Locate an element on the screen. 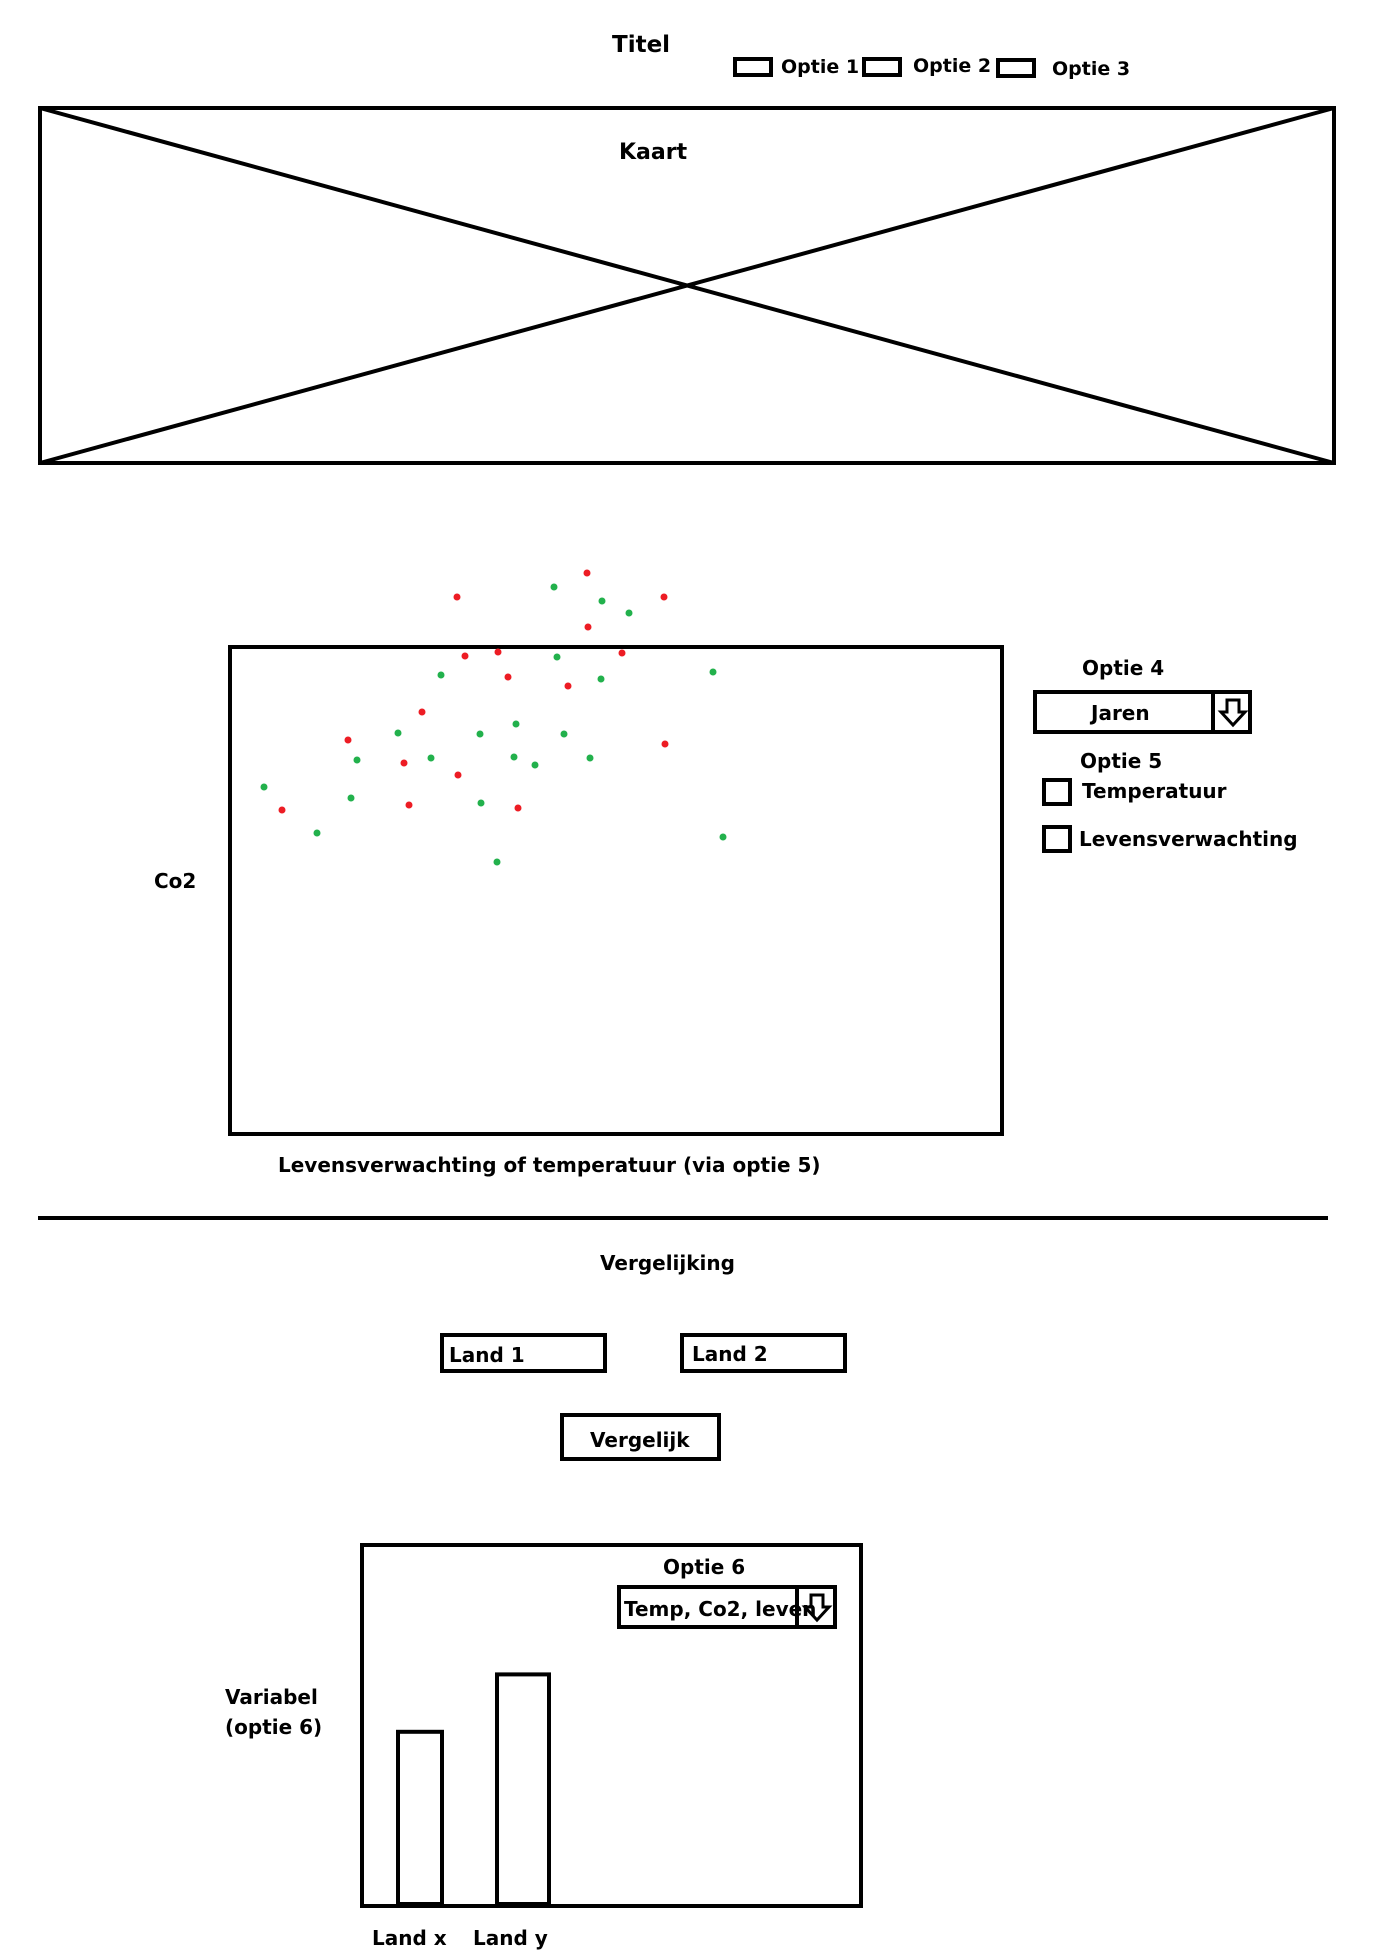 This screenshot has height=1952, width=1376. bar-category-label: Land x is located at coordinates (409, 1938).